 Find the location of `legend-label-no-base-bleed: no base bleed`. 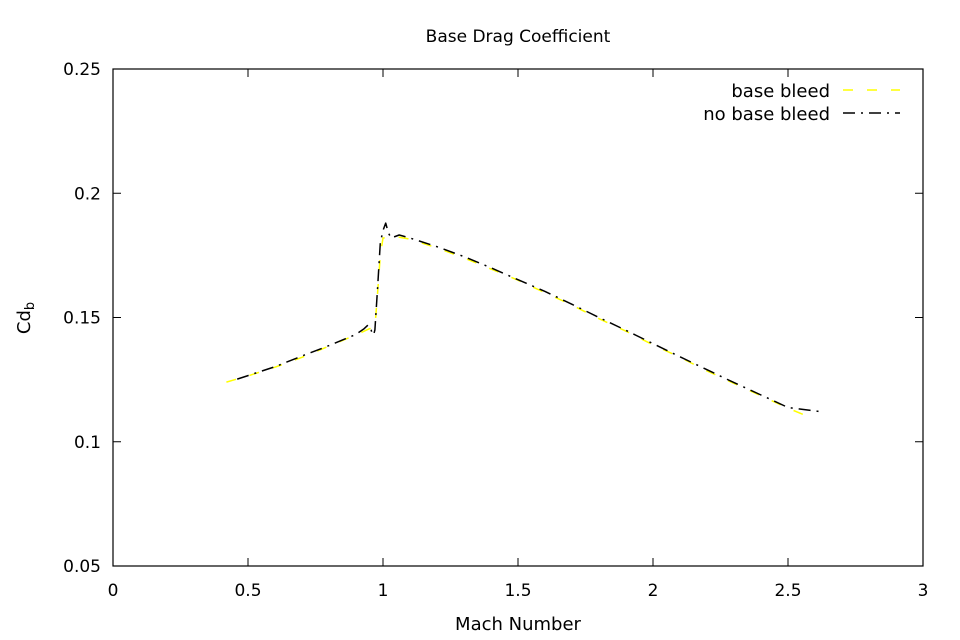

legend-label-no-base-bleed: no base bleed is located at coordinates (766, 114).